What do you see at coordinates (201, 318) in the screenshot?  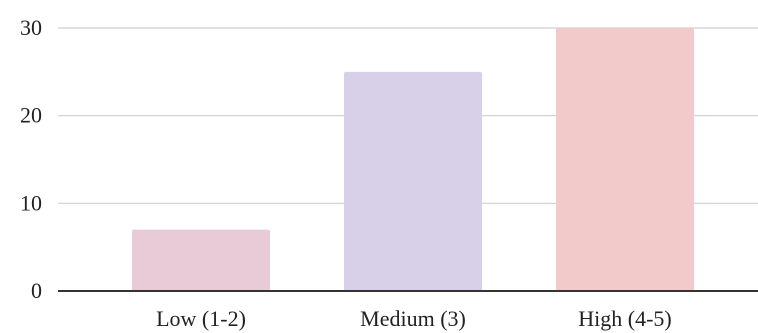 I see `x-category-label-0: Low (1-2)` at bounding box center [201, 318].